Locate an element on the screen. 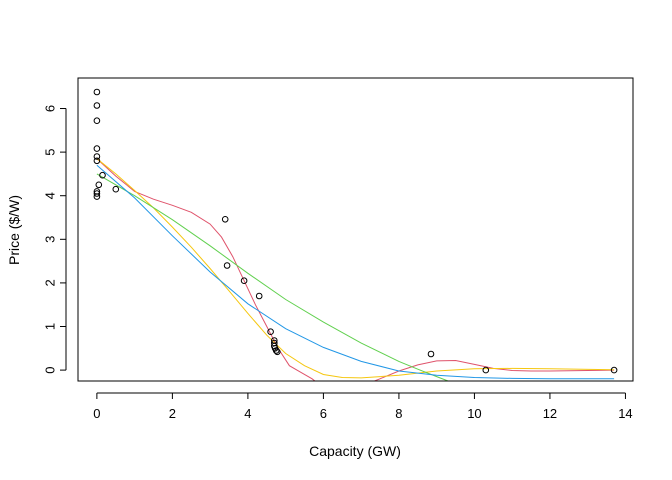 The image size is (672, 480). y-tick-label: 6 is located at coordinates (50, 108).